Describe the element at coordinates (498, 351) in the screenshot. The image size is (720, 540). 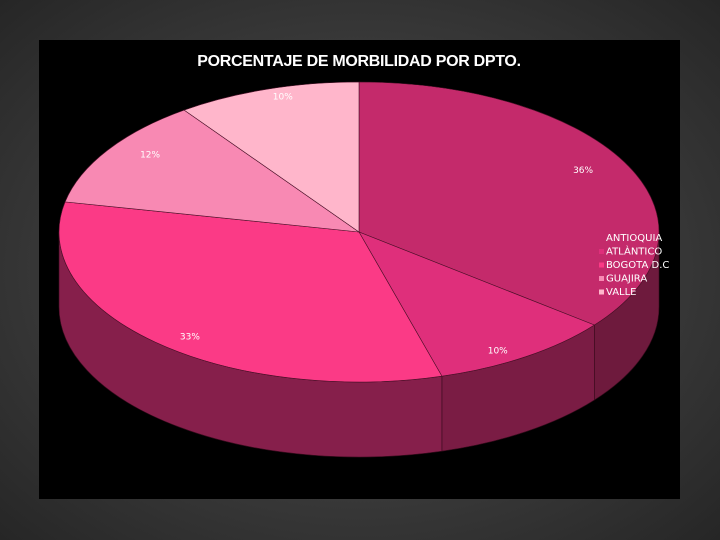
I see `data-label-1: 10%` at that location.